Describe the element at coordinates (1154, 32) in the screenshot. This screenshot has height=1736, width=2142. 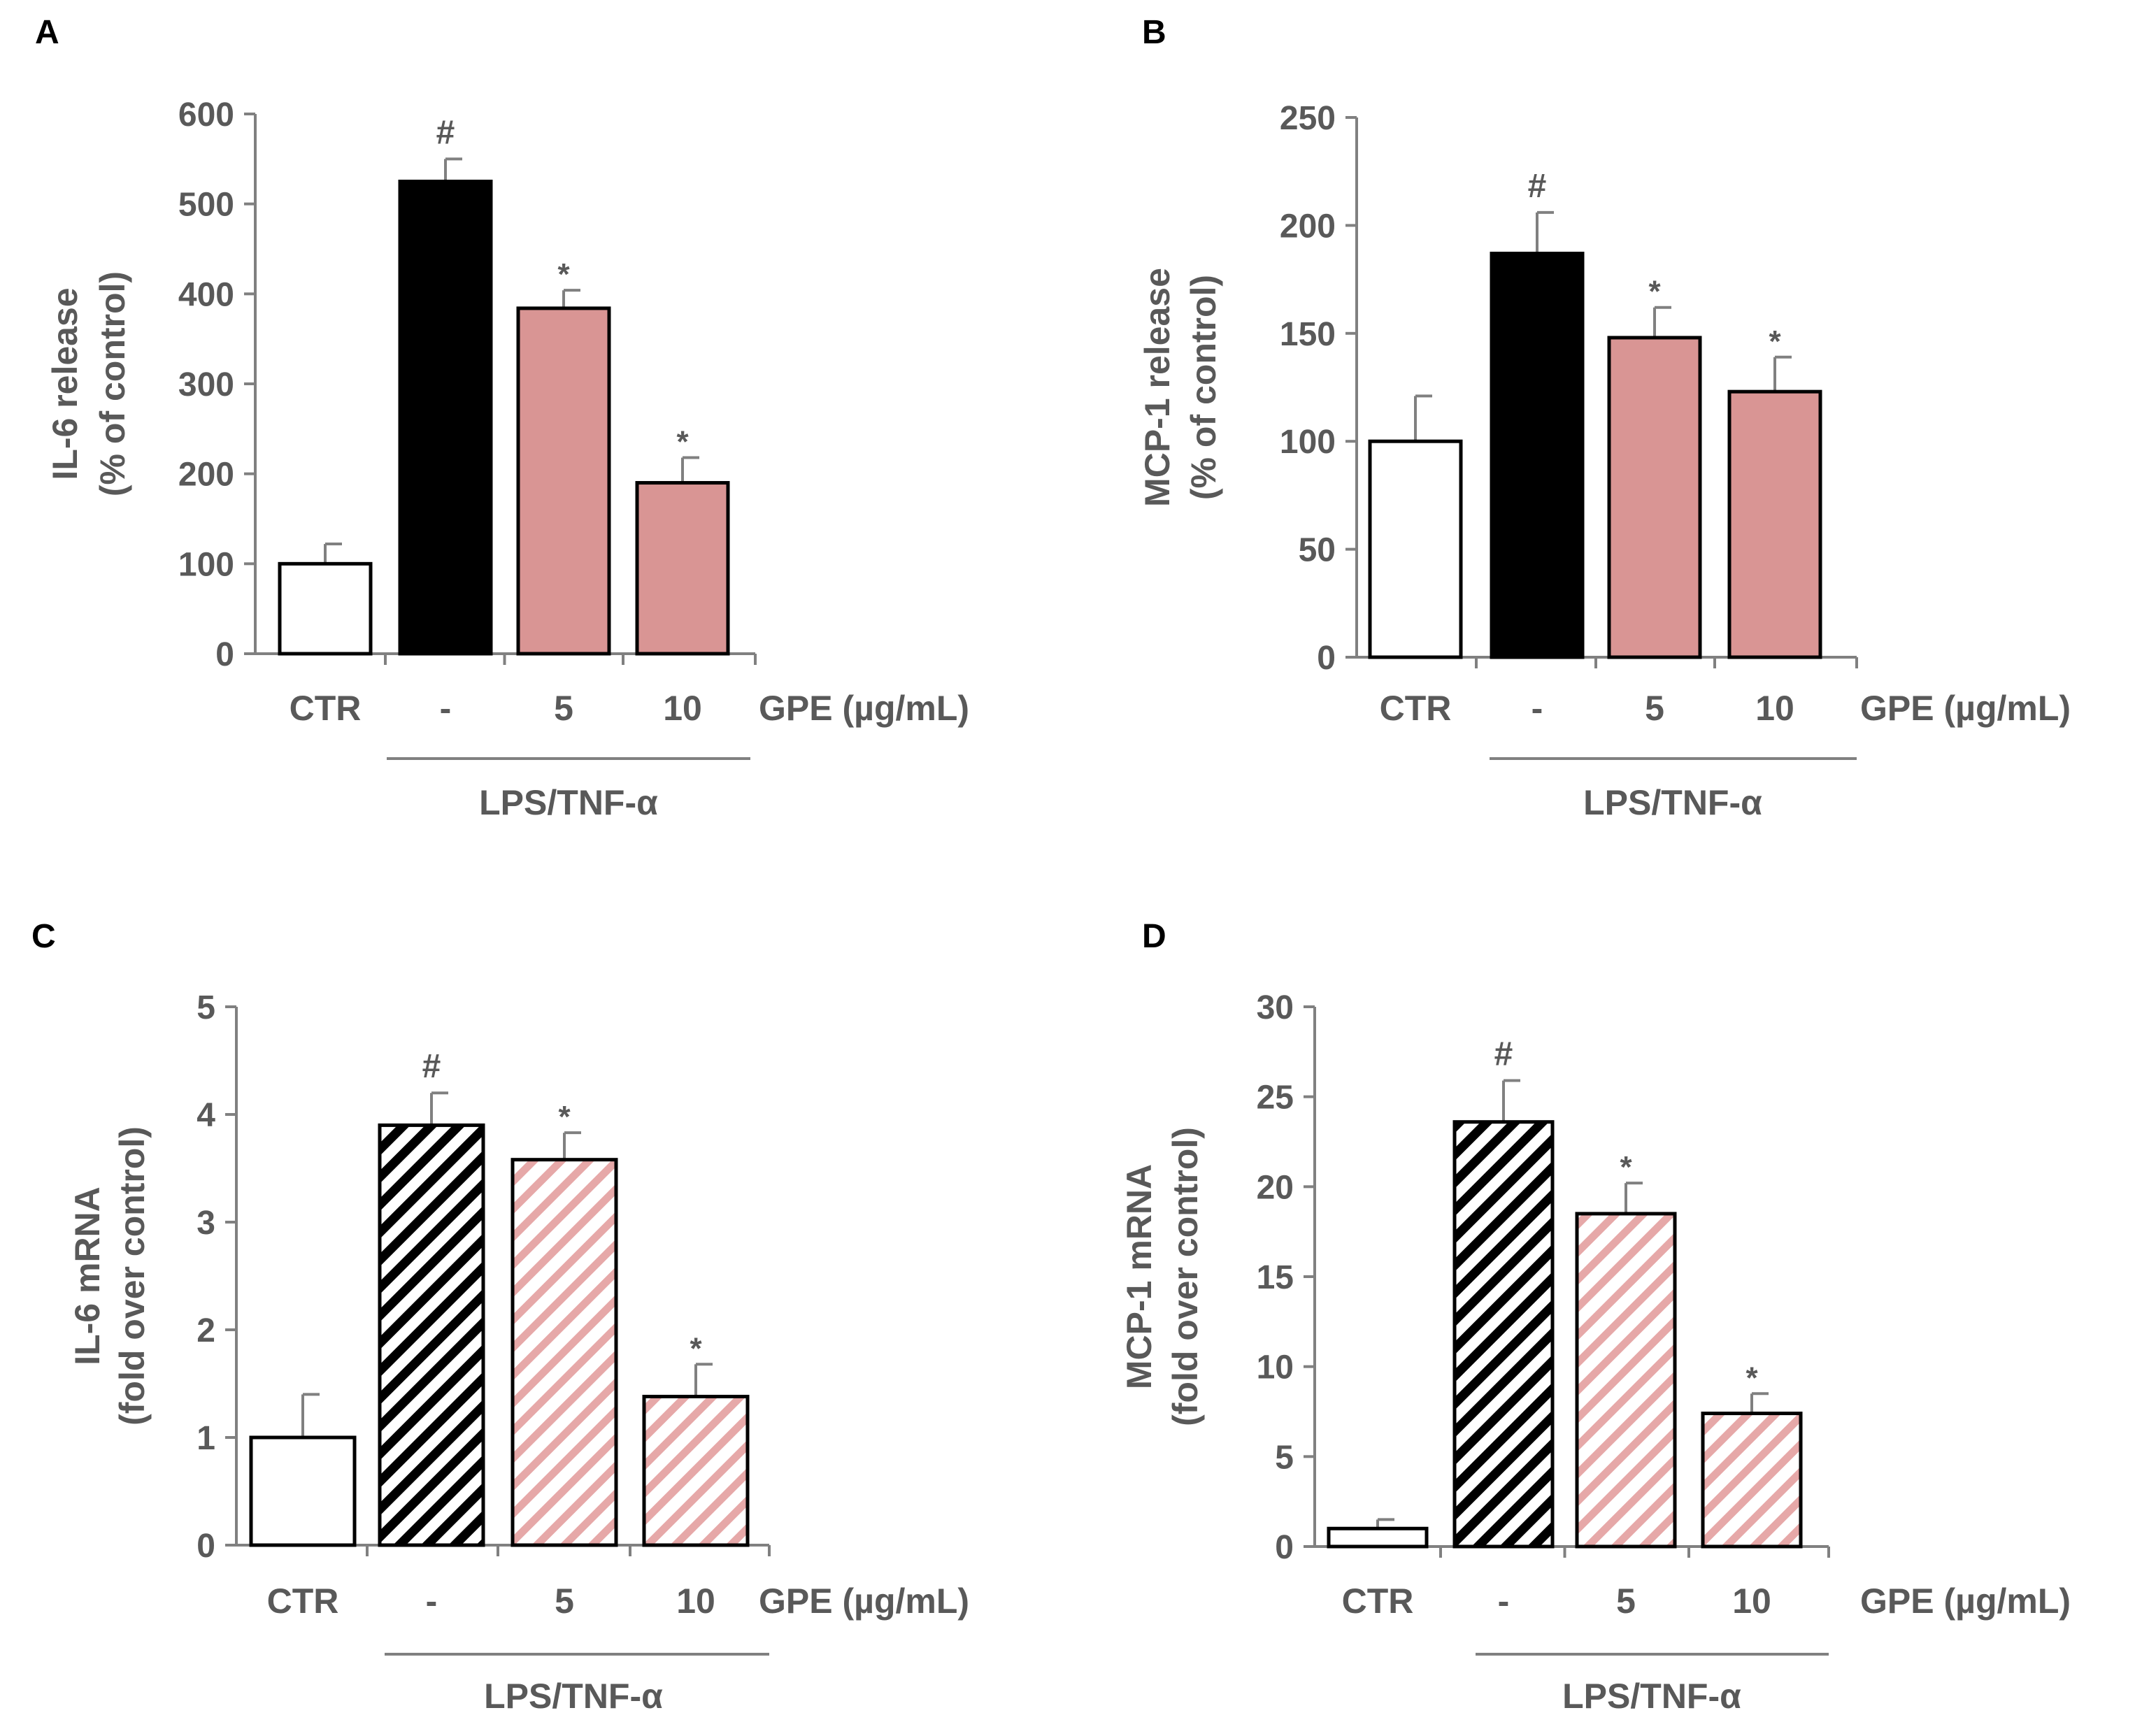
I see `panel-letter: B` at that location.